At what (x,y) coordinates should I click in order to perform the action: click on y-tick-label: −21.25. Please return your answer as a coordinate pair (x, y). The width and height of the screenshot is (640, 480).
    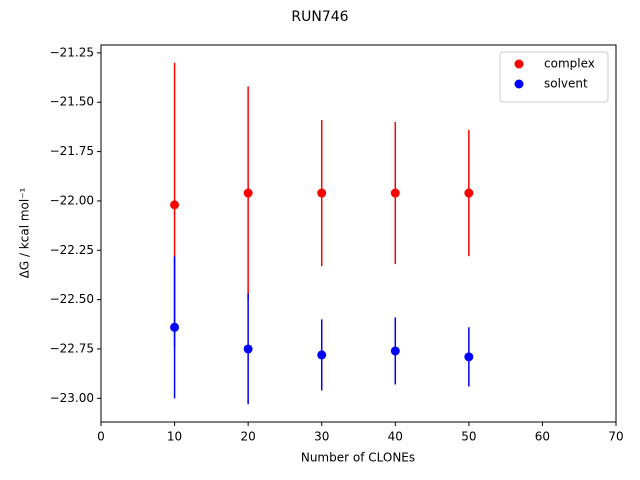
    Looking at the image, I should click on (72, 52).